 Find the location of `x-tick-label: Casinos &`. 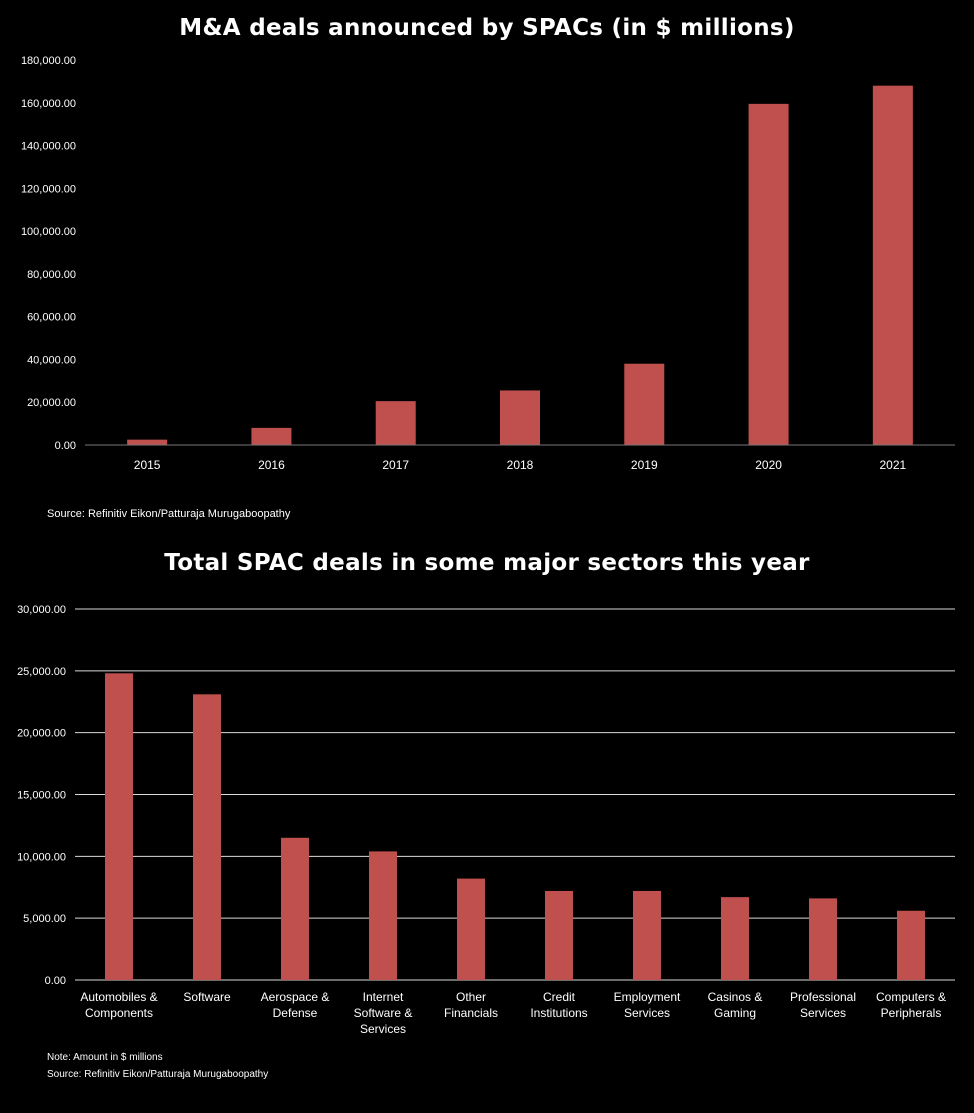

x-tick-label: Casinos & is located at coordinates (735, 997).